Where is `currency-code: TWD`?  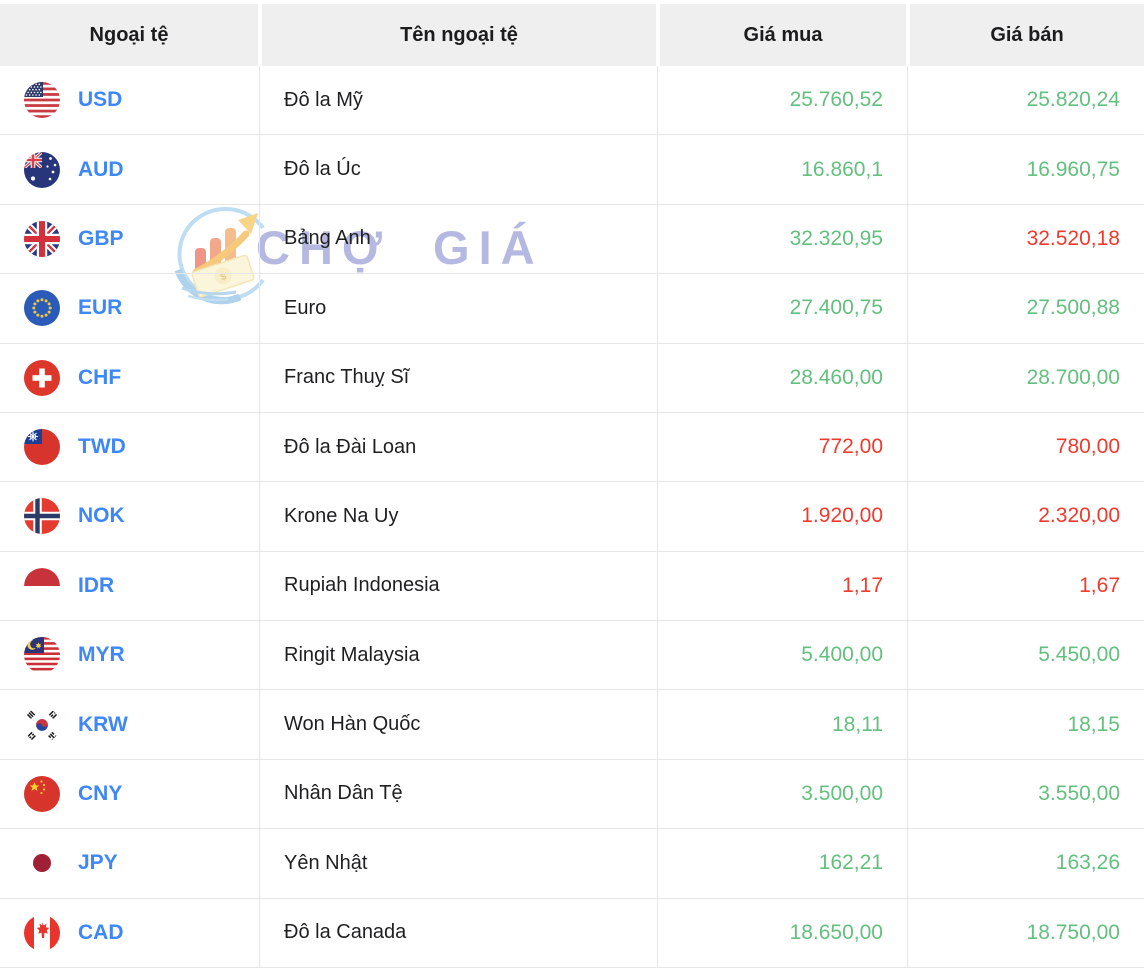
currency-code: TWD is located at coordinates (102, 447).